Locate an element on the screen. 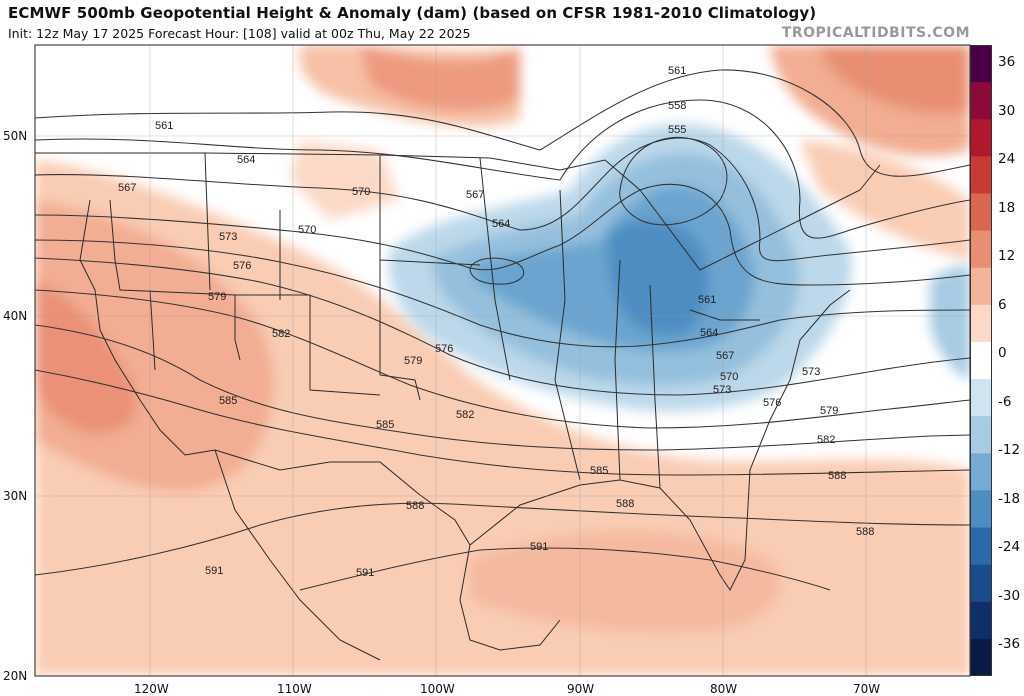  contour-555-low is located at coordinates (673, 181).